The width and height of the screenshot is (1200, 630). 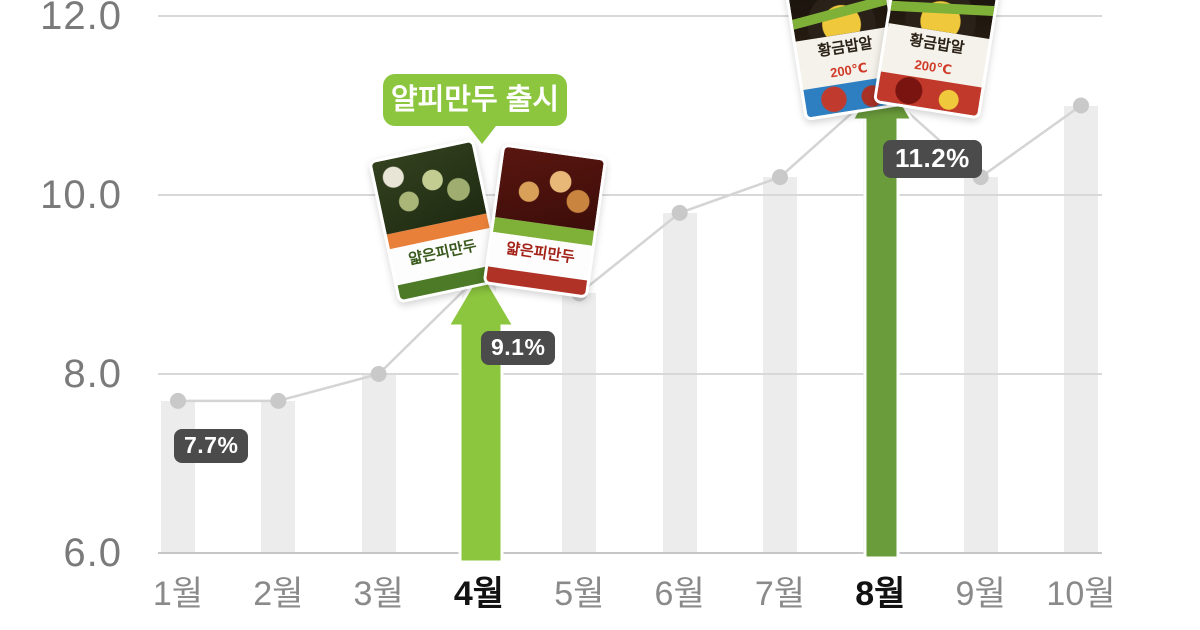 I want to click on april-launch-arrow-icon, so click(x=481, y=416).